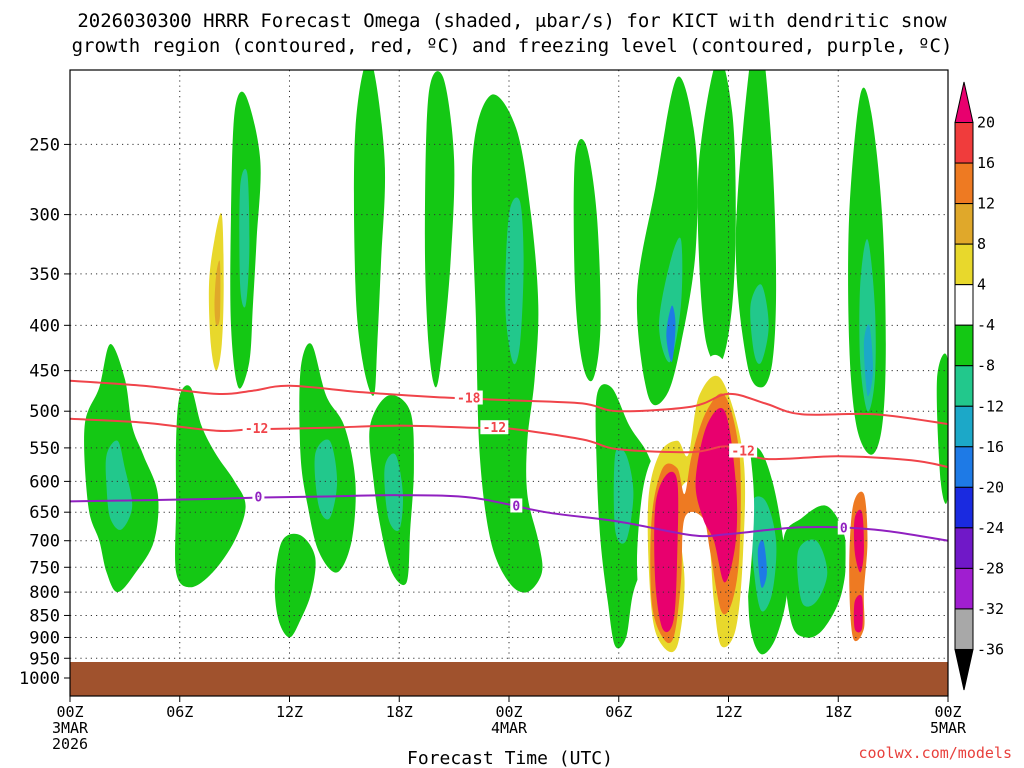  Describe the element at coordinates (369, 233) in the screenshot. I see `omega-region-neg-16z-col` at that location.